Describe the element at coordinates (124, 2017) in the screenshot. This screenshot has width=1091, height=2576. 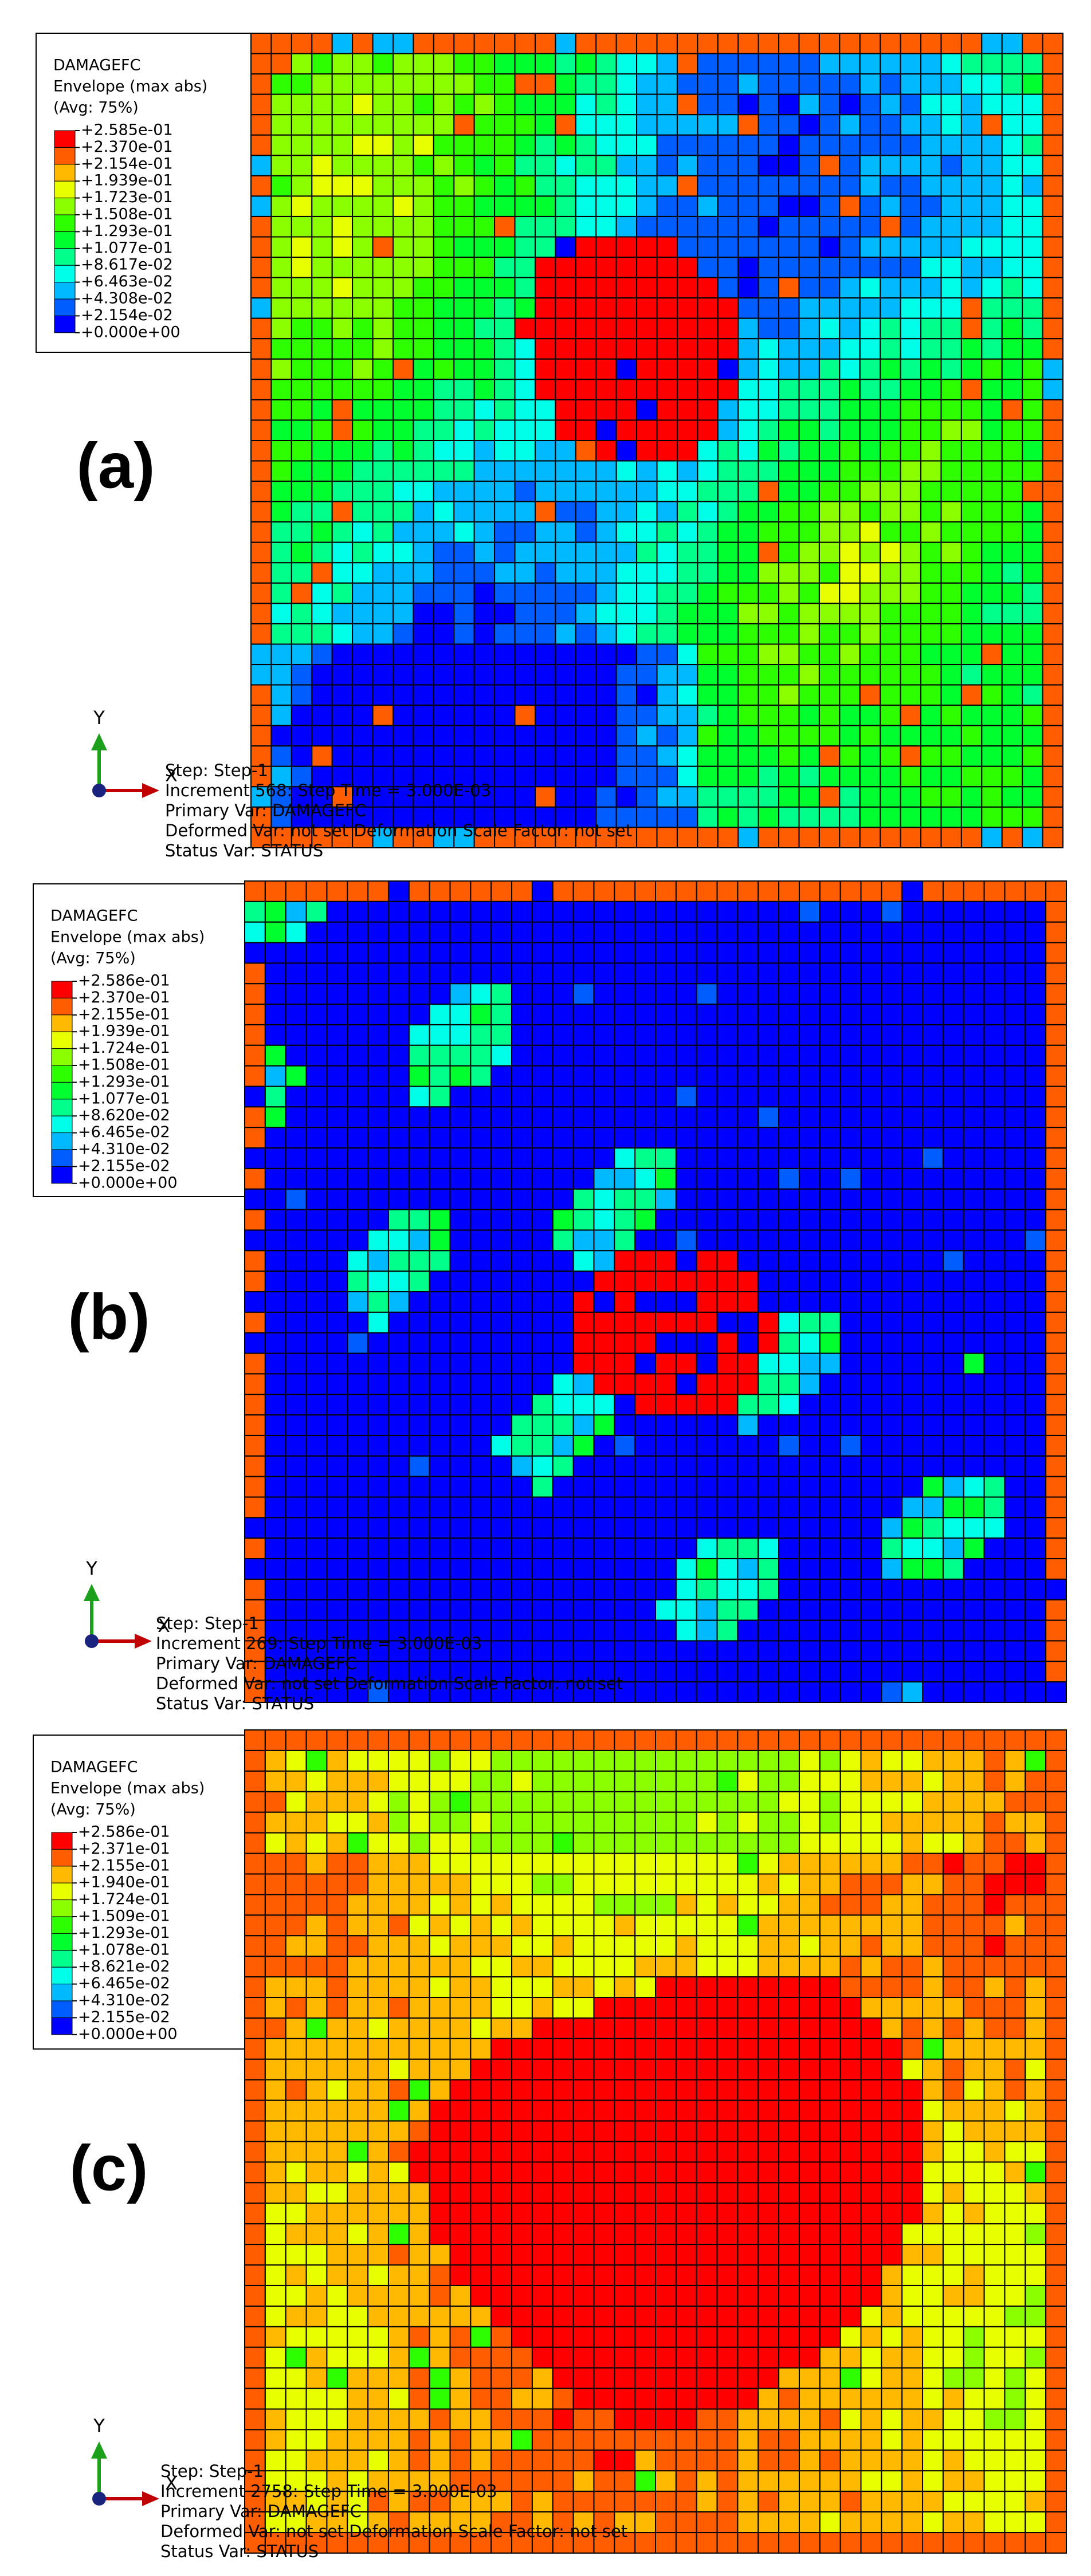
I see `legend-level: +2.155e-02` at that location.